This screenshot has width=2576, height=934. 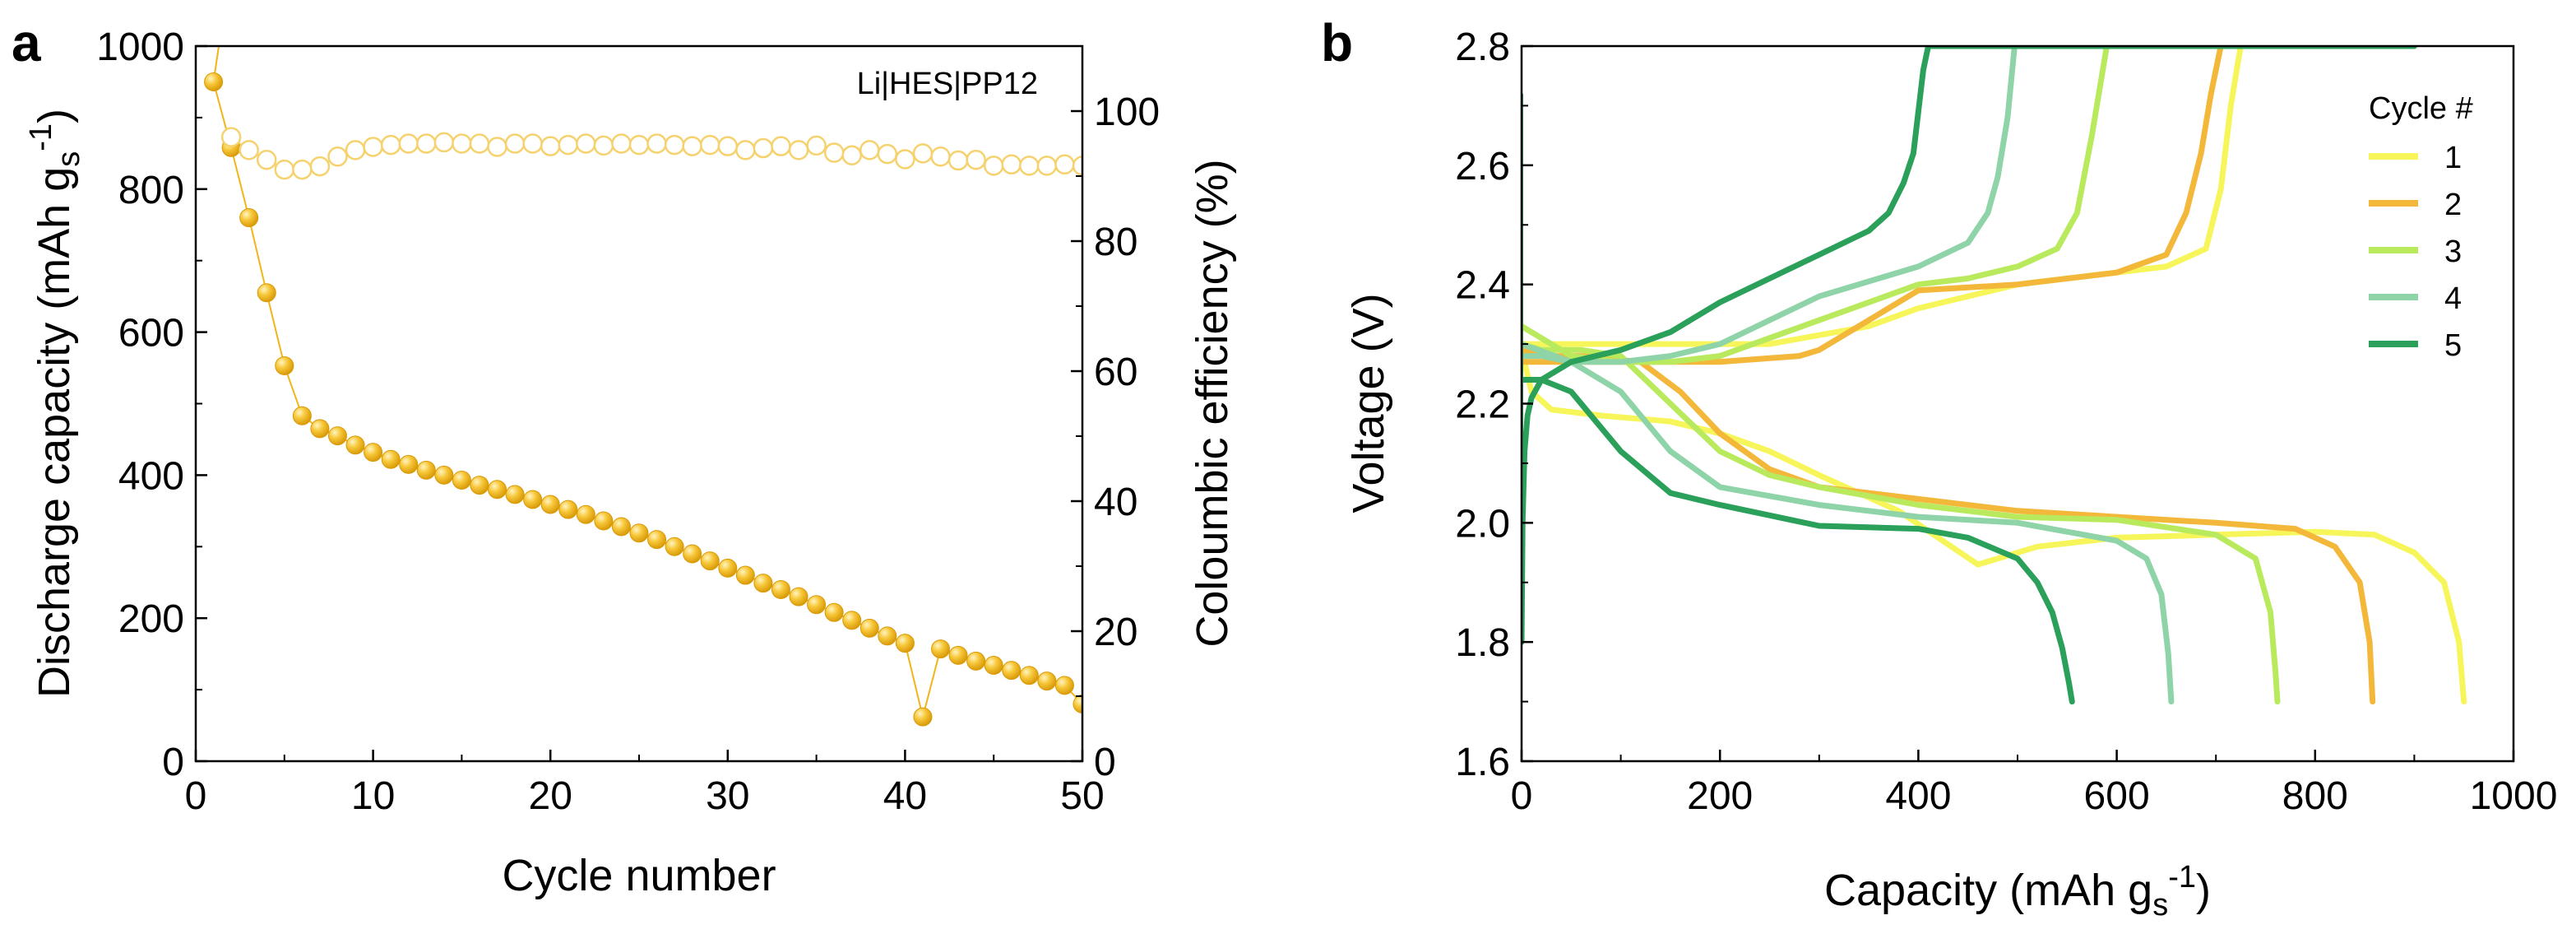 I want to click on a-right-tick-label: 80, so click(x=1116, y=243).